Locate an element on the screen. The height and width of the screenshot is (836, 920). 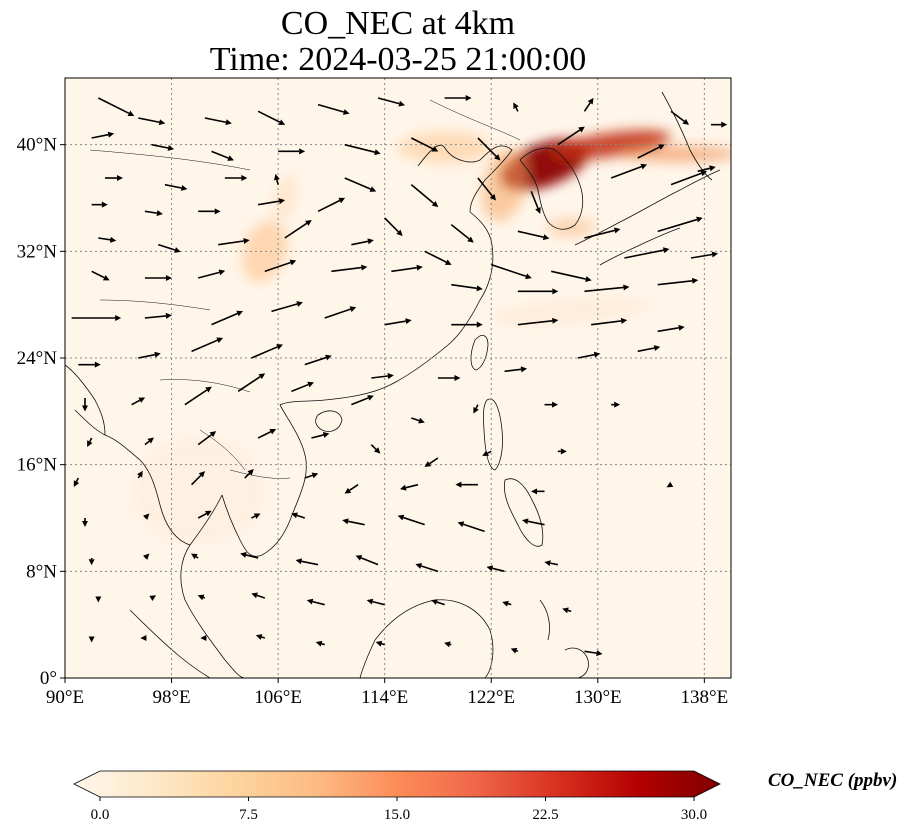
colorbar-tick-label: 7.5 is located at coordinates (248, 815).